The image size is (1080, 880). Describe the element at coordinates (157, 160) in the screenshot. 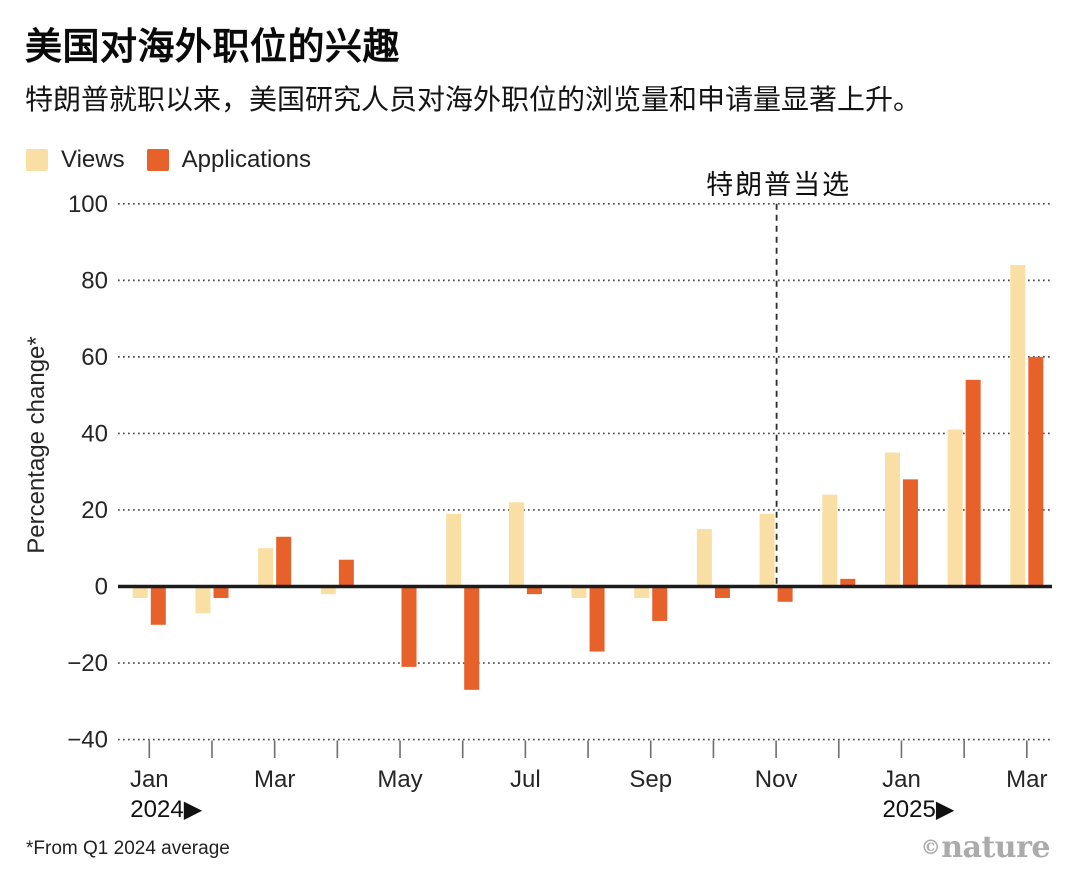

I see `applications-color-swatch` at that location.